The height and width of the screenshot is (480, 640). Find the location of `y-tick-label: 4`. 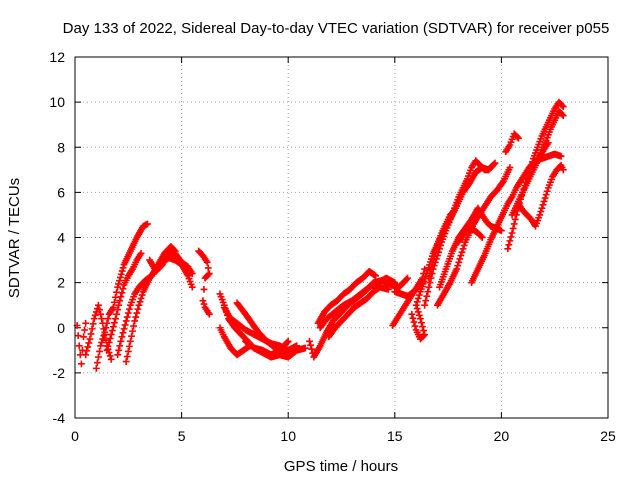

y-tick-label: 4 is located at coordinates (61, 238).